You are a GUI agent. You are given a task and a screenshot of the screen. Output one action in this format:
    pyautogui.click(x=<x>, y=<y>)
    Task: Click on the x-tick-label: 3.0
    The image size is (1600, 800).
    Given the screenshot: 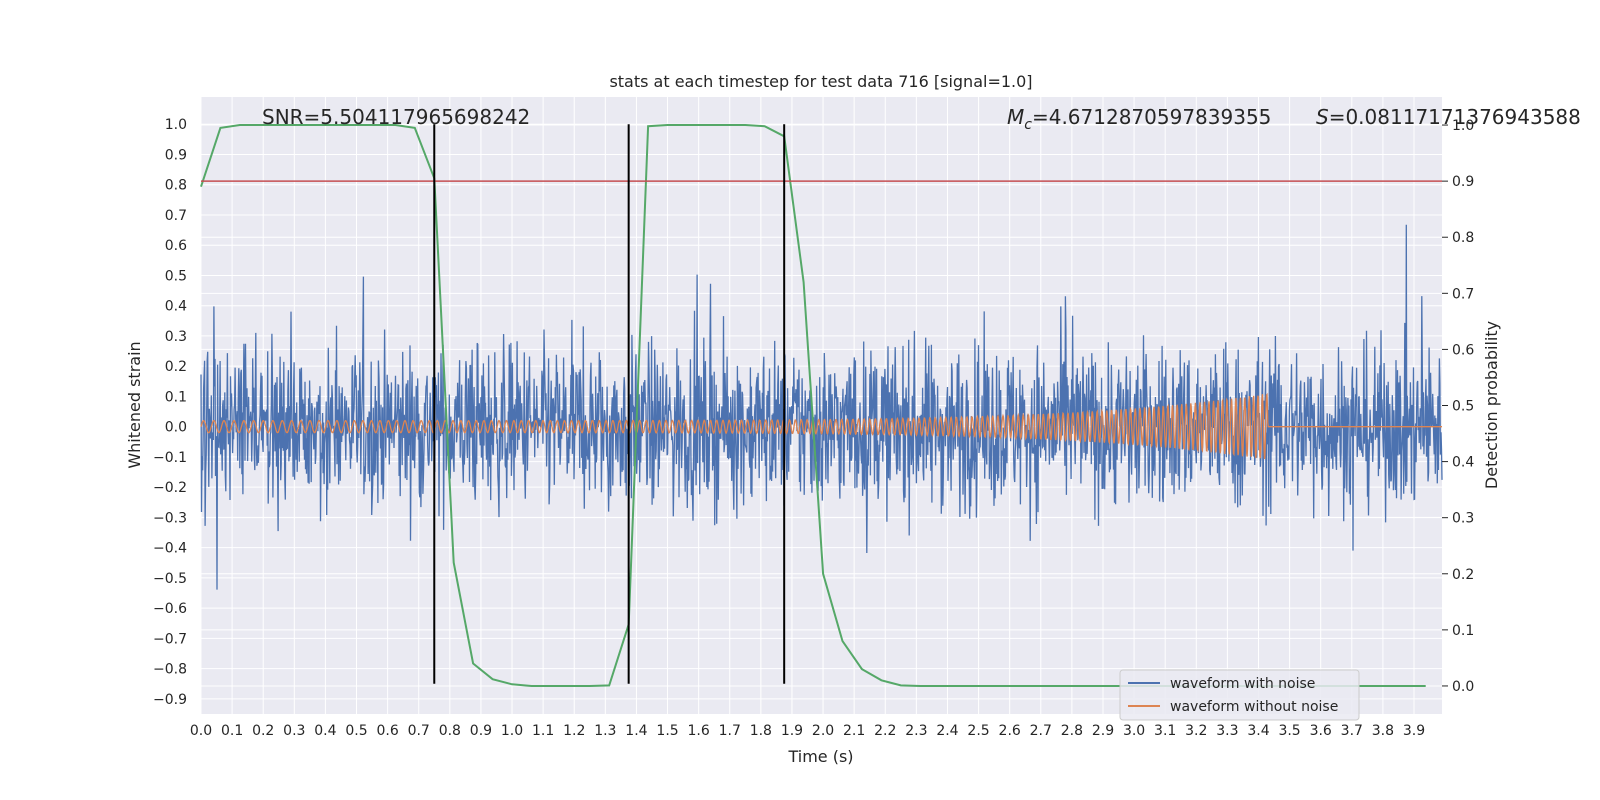 What is the action you would take?
    pyautogui.click(x=1134, y=731)
    